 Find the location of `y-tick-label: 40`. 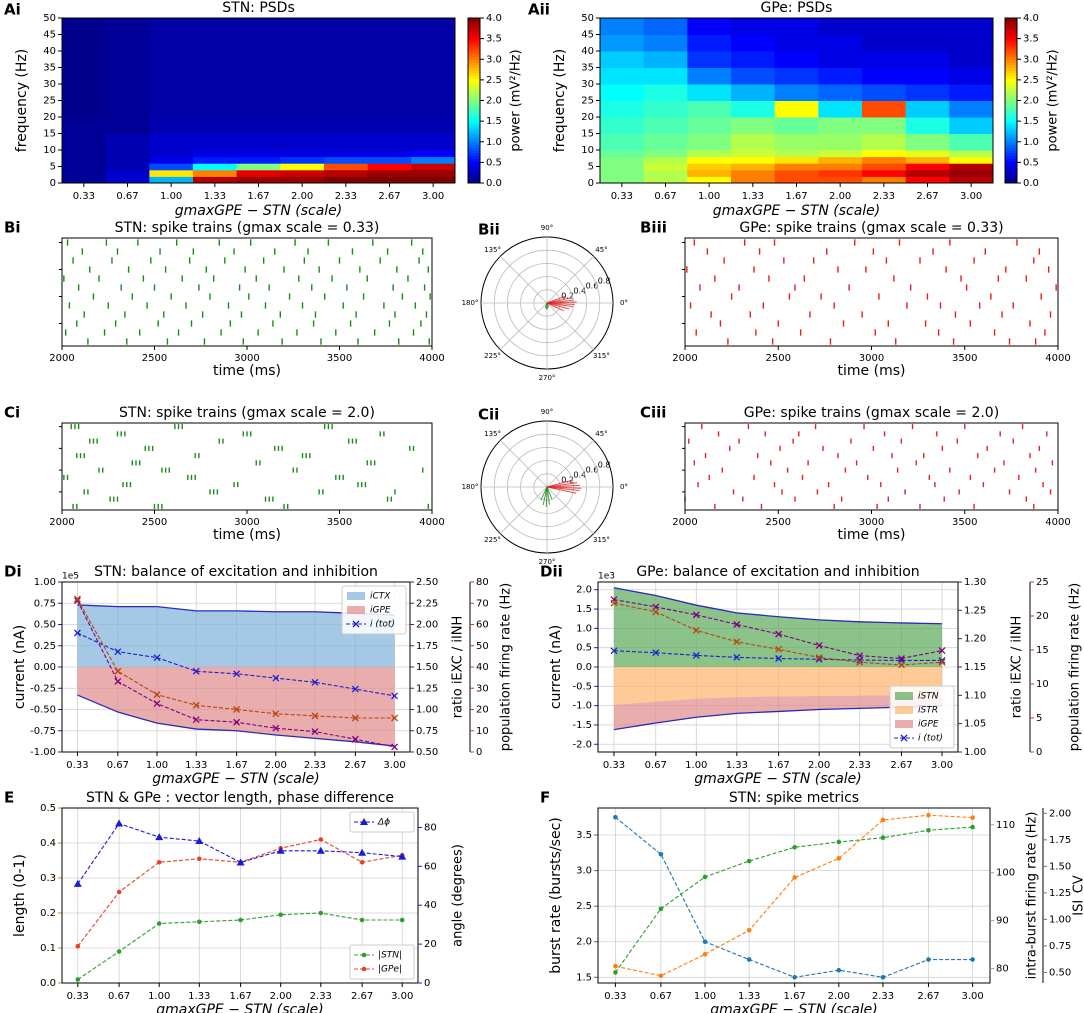

y-tick-label: 40 is located at coordinates (430, 905).